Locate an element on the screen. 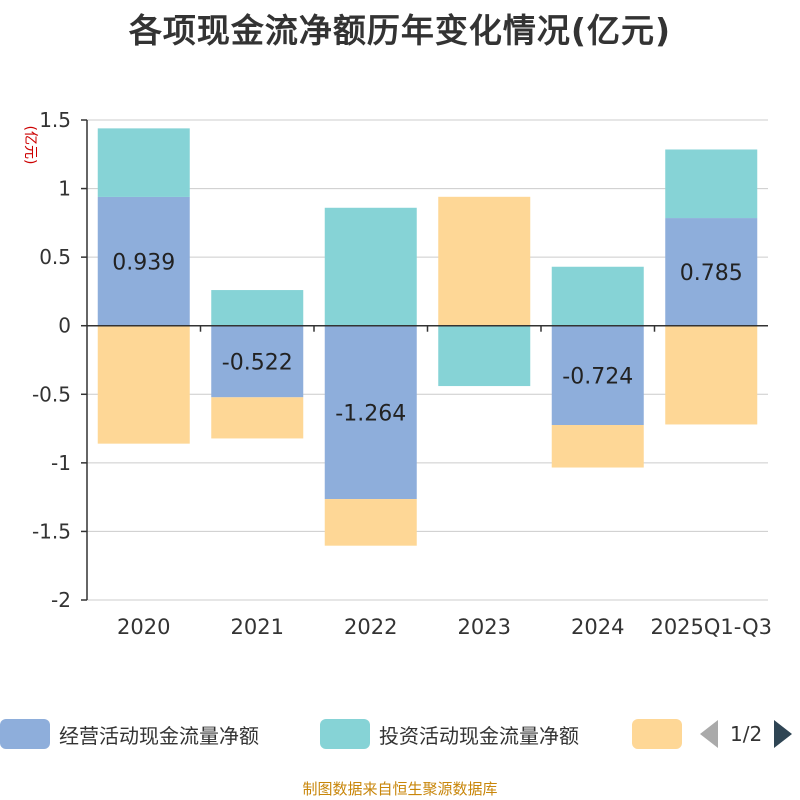 Image resolution: width=800 pixels, height=800 pixels. pager-next-icon is located at coordinates (783, 734).